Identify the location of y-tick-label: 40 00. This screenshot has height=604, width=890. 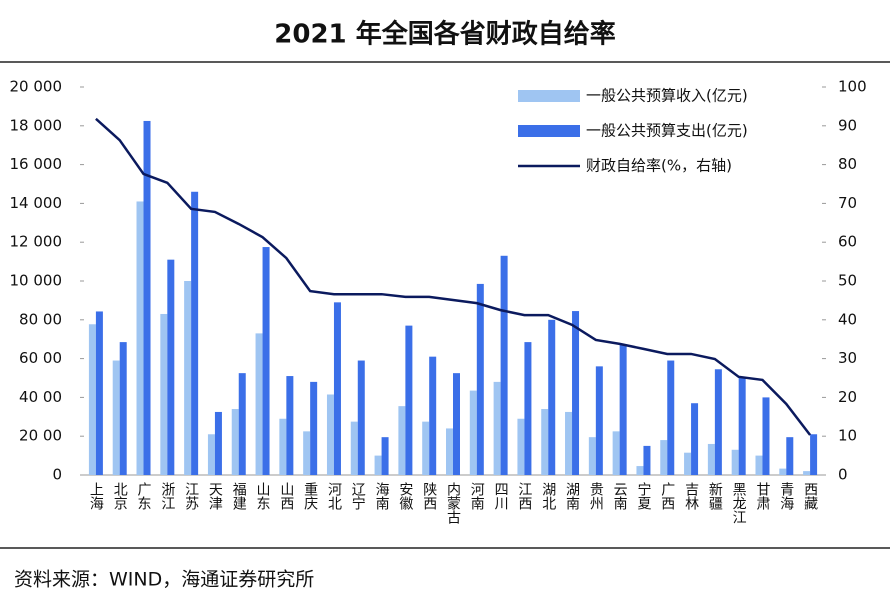
(40, 397).